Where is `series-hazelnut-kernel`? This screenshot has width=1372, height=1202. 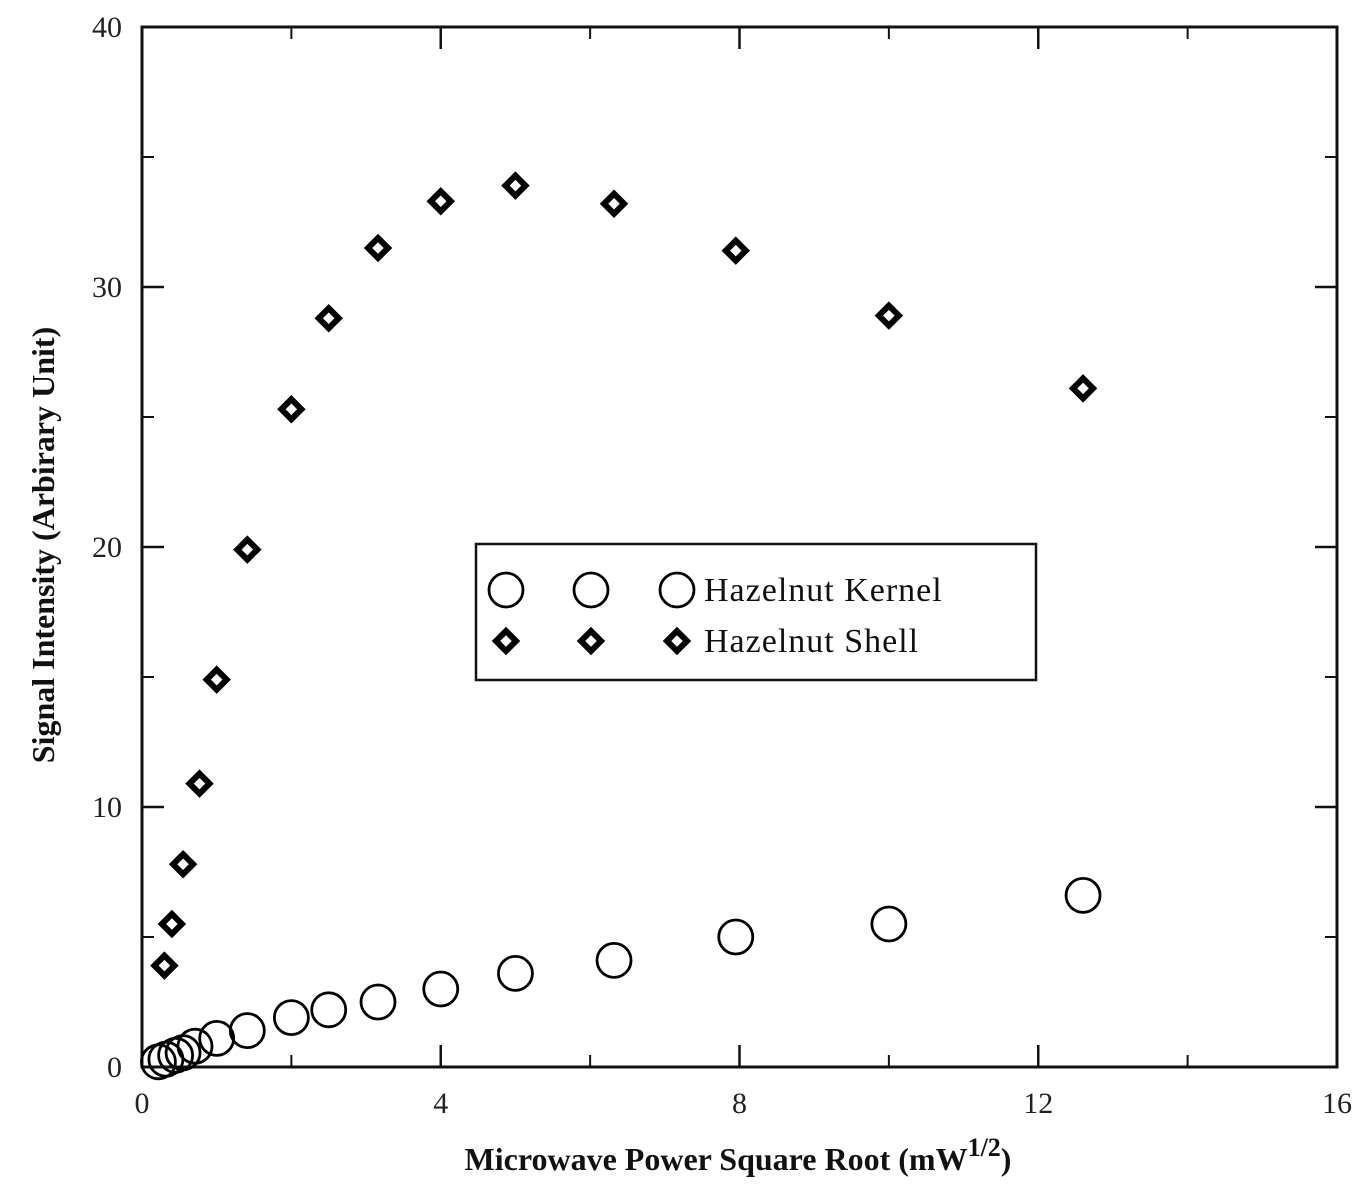 series-hazelnut-kernel is located at coordinates (621, 979).